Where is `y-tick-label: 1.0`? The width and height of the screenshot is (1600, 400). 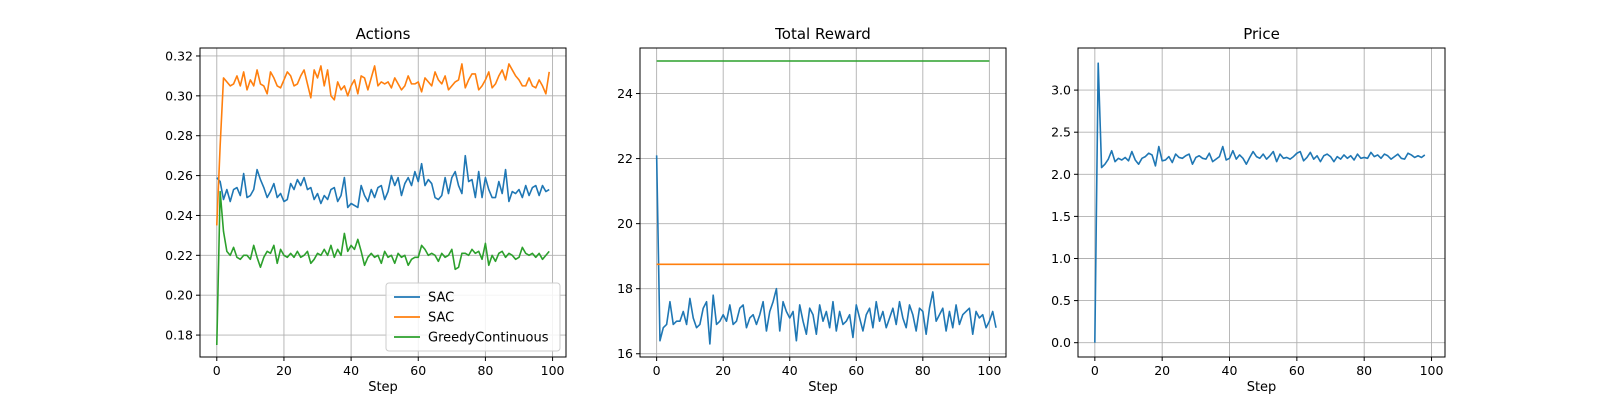 y-tick-label: 1.0 is located at coordinates (1061, 258).